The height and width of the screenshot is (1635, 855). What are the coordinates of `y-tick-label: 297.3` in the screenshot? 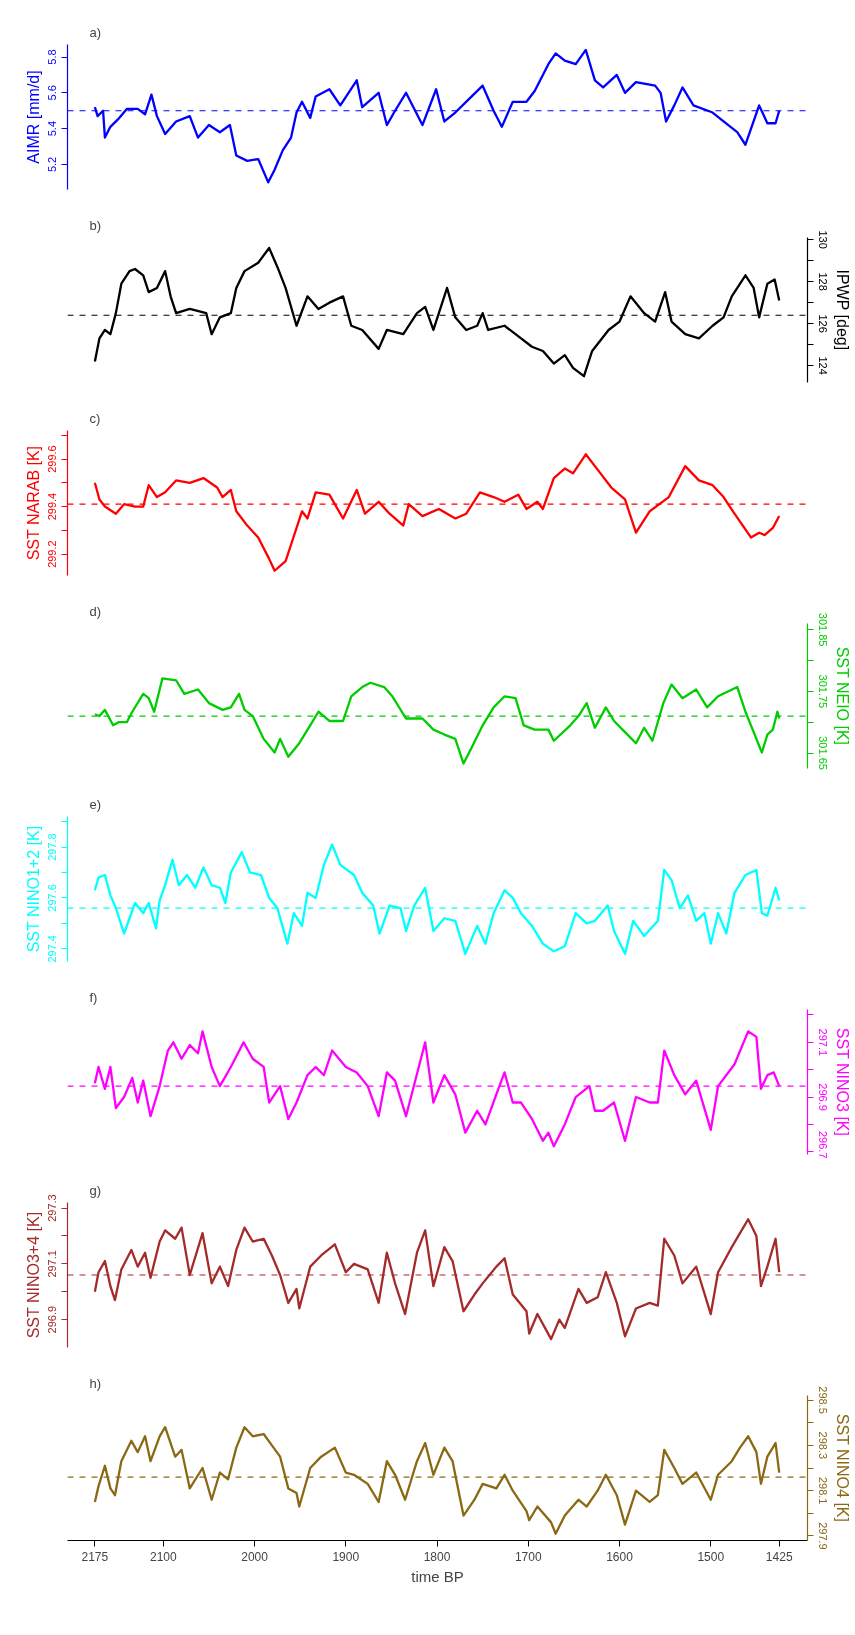 It's located at (52, 1208).